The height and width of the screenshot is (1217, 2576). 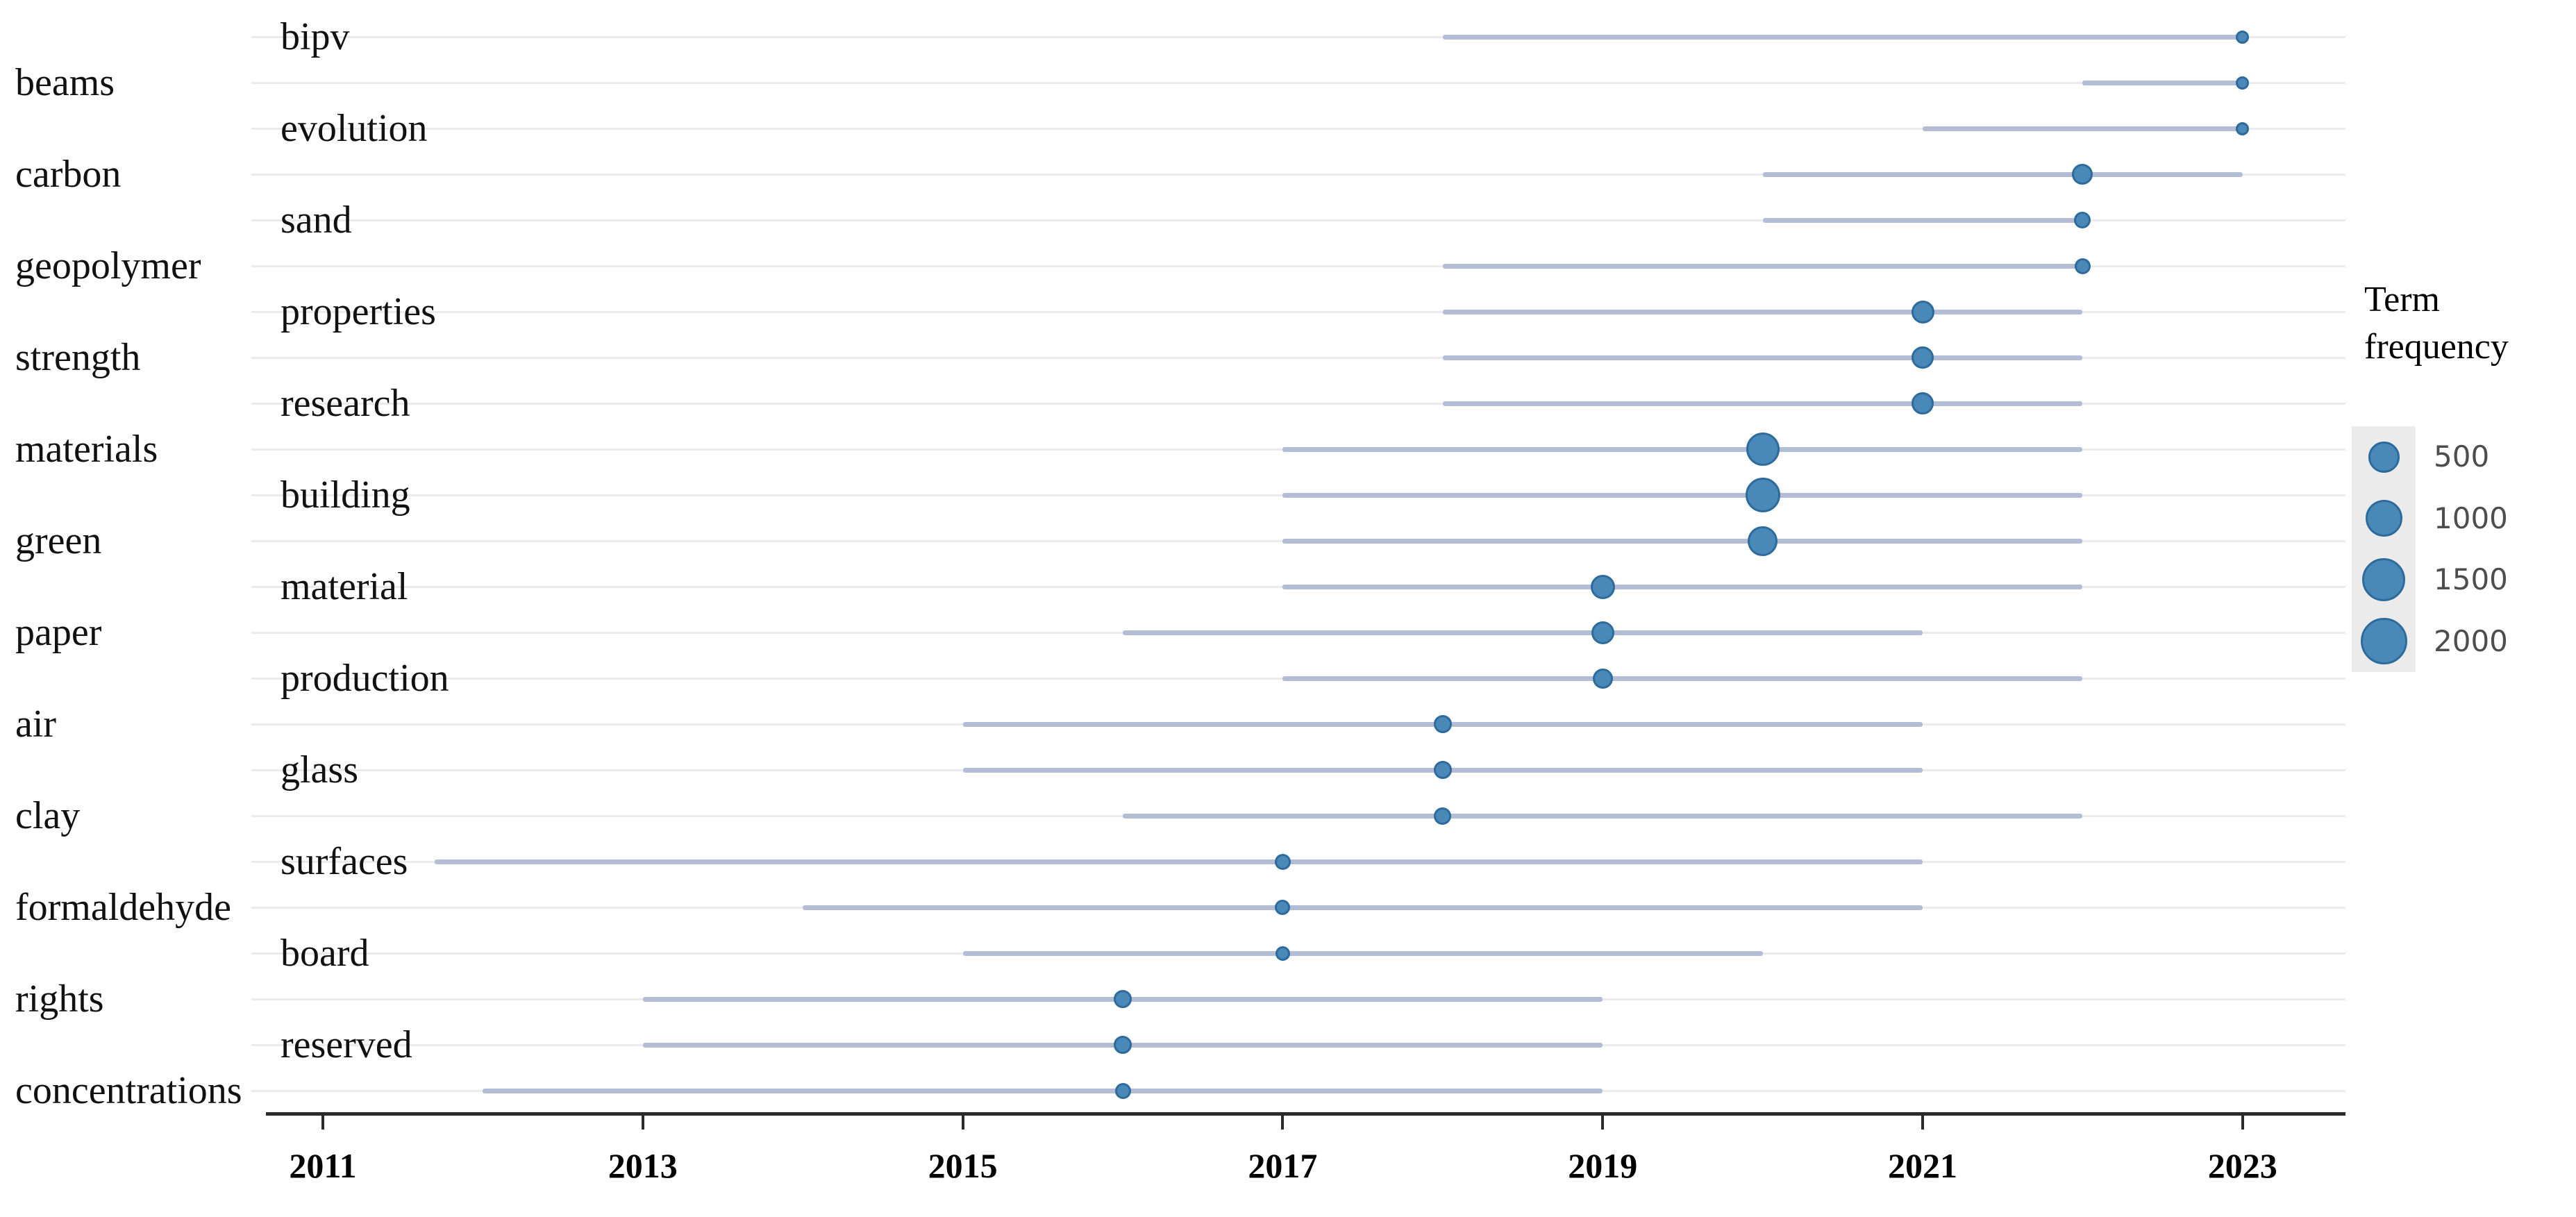 I want to click on term-label: material, so click(x=344, y=586).